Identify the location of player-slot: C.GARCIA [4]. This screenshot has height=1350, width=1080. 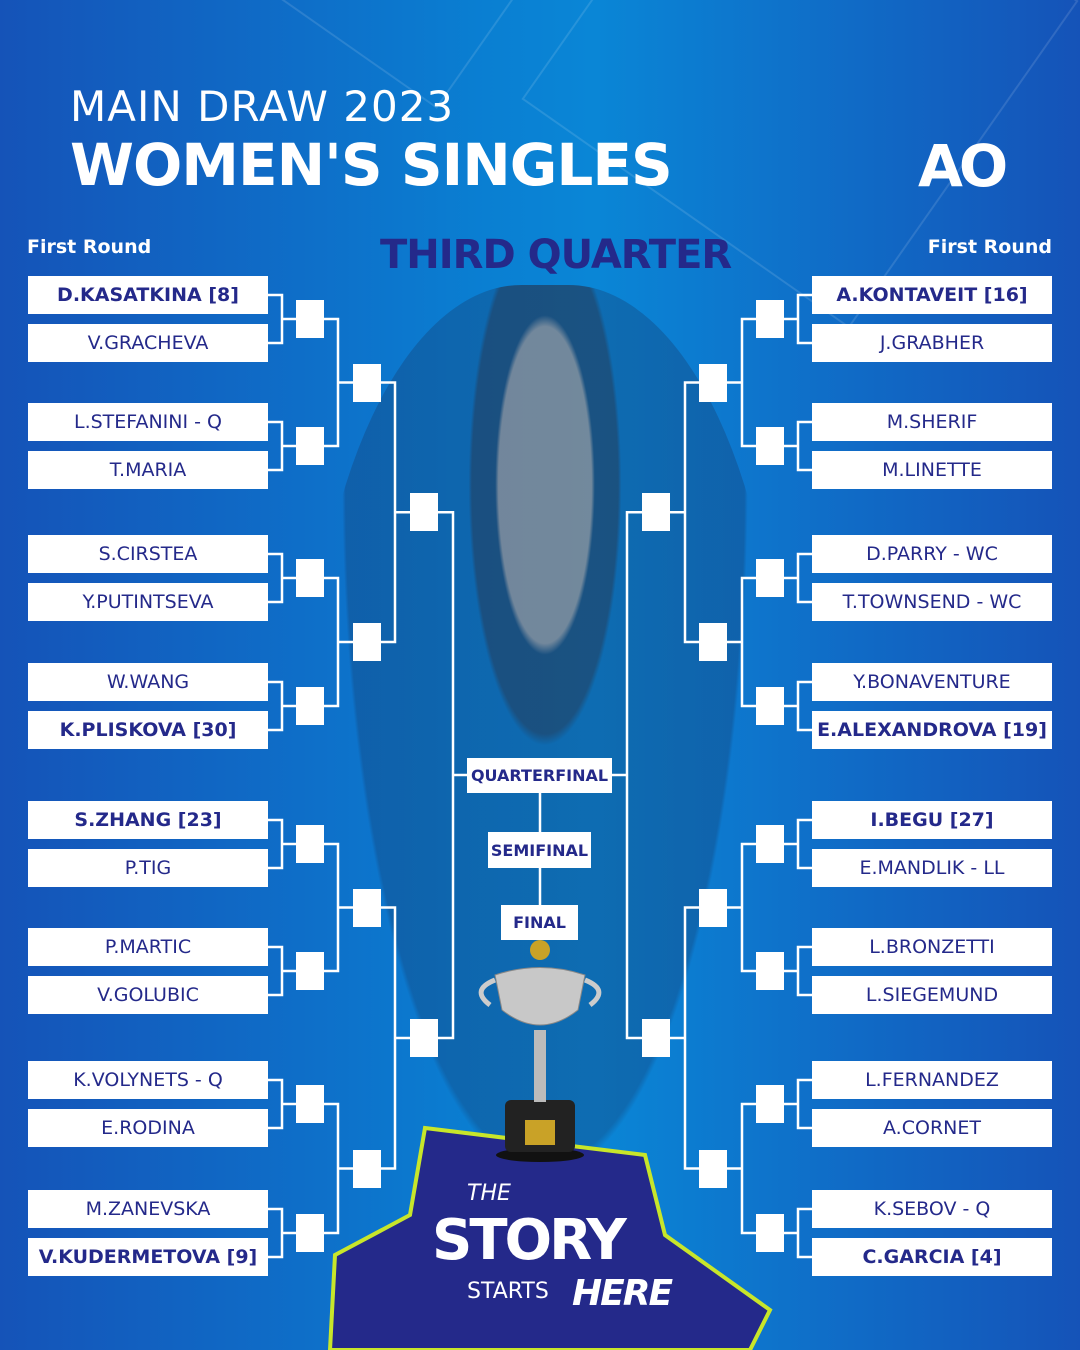
(932, 1257).